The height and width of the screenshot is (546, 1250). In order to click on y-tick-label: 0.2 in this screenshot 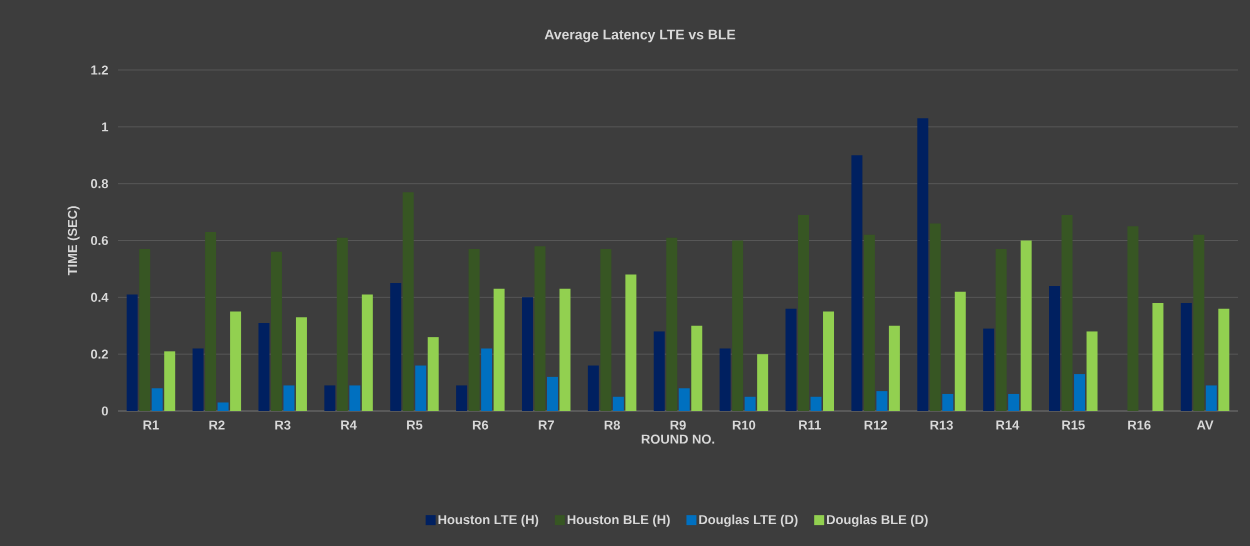, I will do `click(99, 354)`.